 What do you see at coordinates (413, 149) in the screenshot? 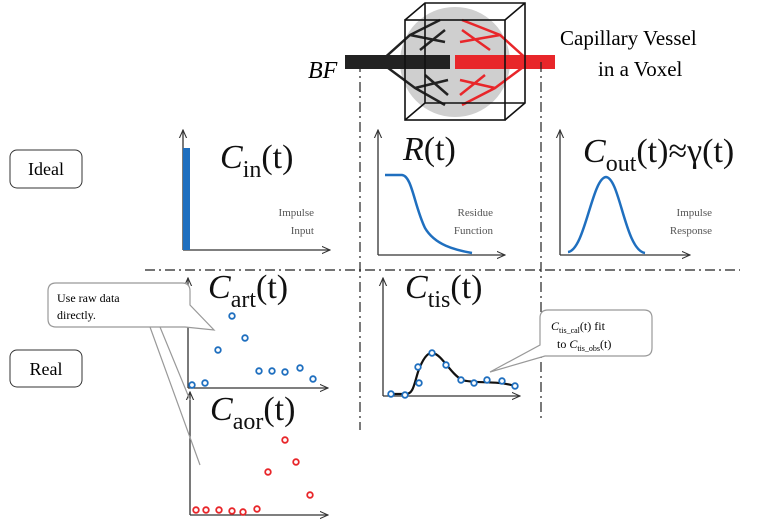
I see `symbol: R` at bounding box center [413, 149].